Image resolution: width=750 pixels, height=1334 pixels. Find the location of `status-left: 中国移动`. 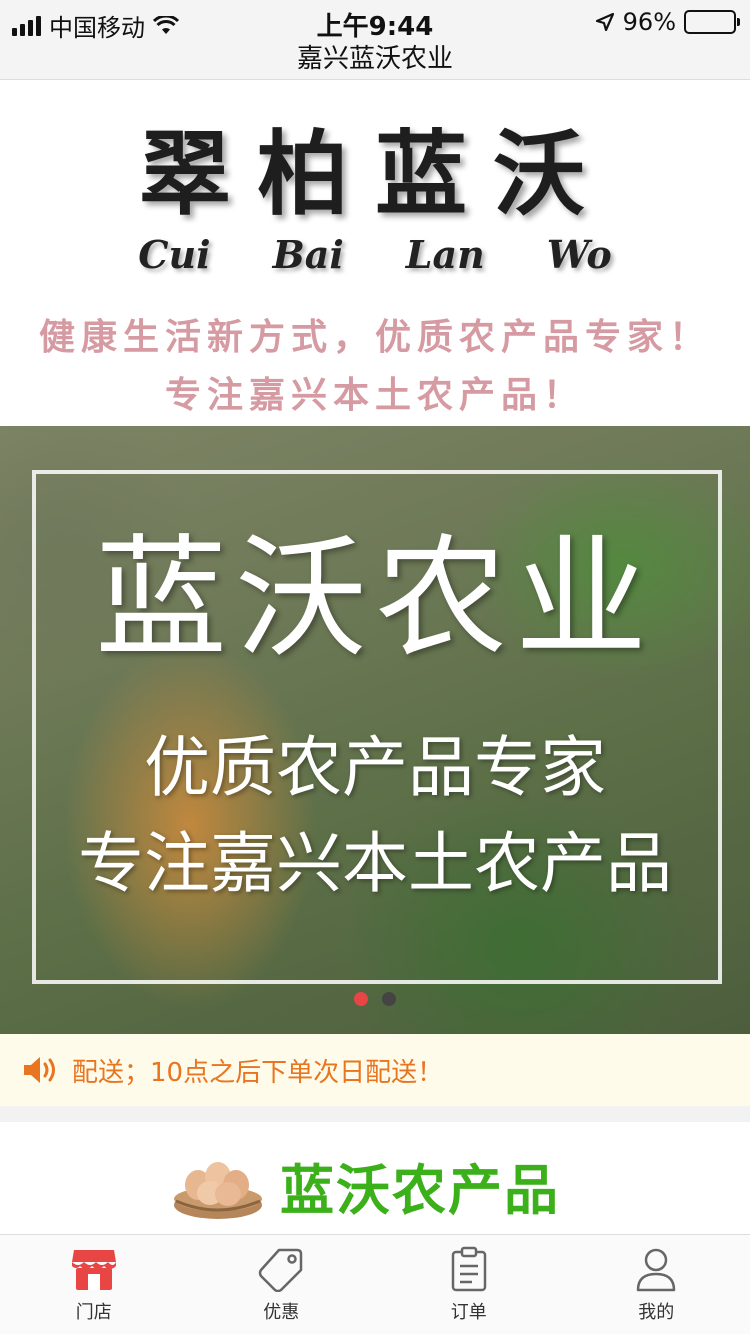

status-left: 中国移动 is located at coordinates (95, 25).